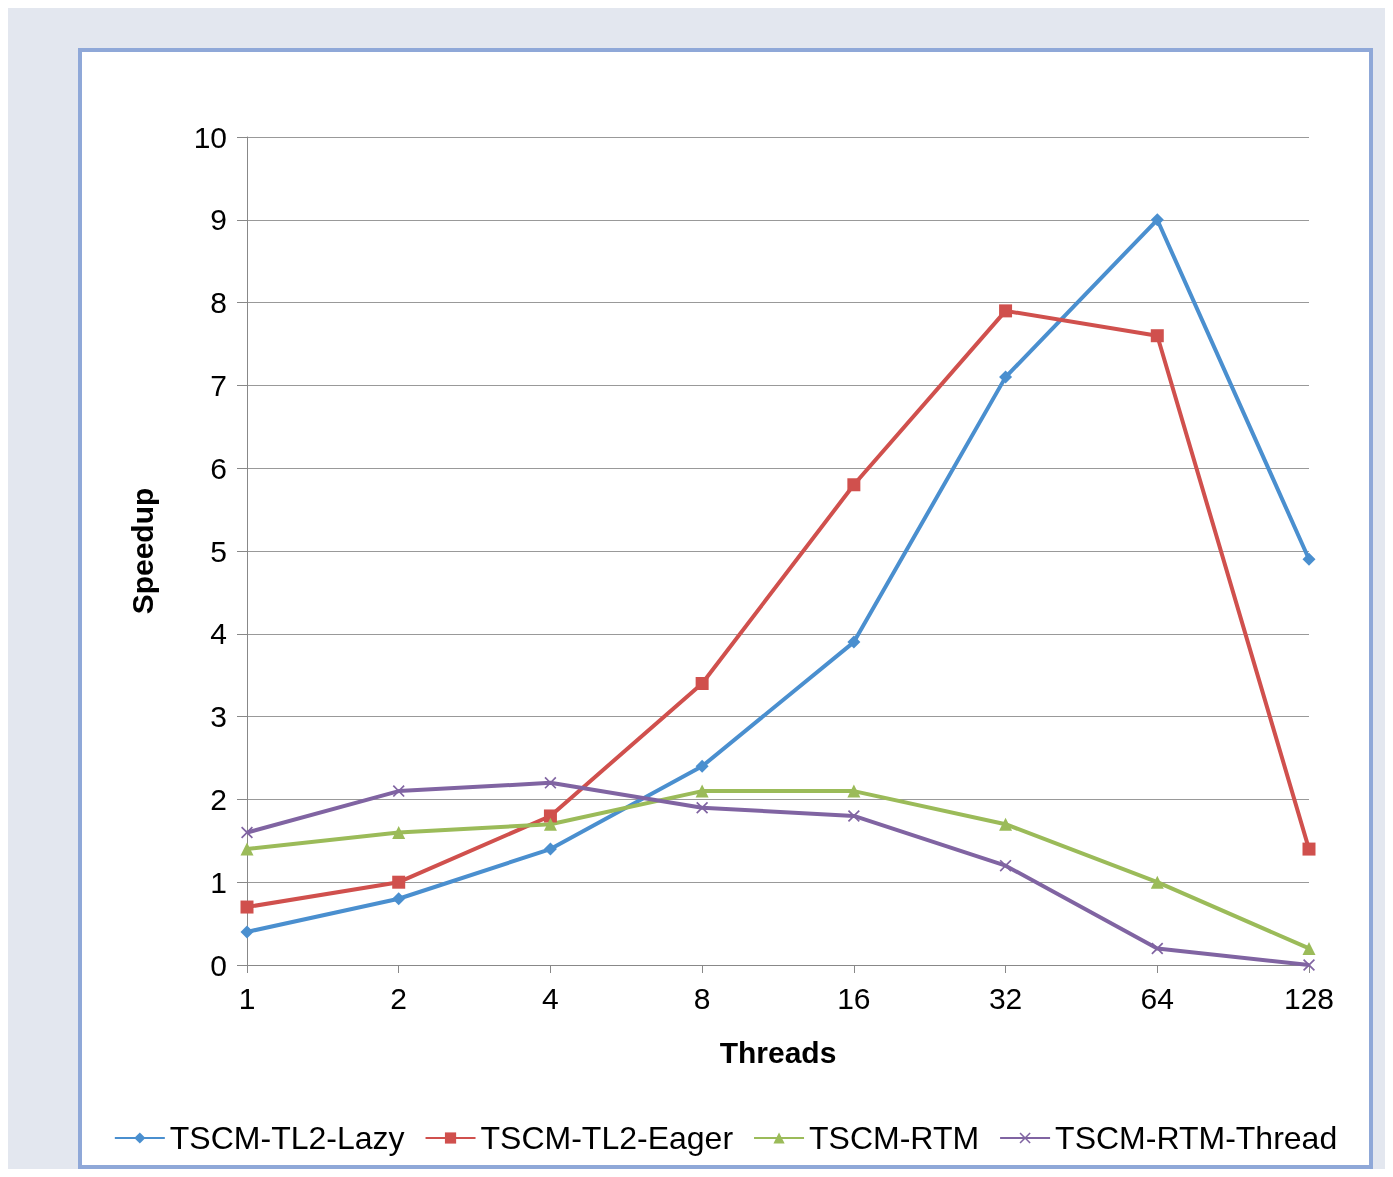 This screenshot has height=1177, width=1393. Describe the element at coordinates (142, 551) in the screenshot. I see `y-axis-title: Speedup` at that location.